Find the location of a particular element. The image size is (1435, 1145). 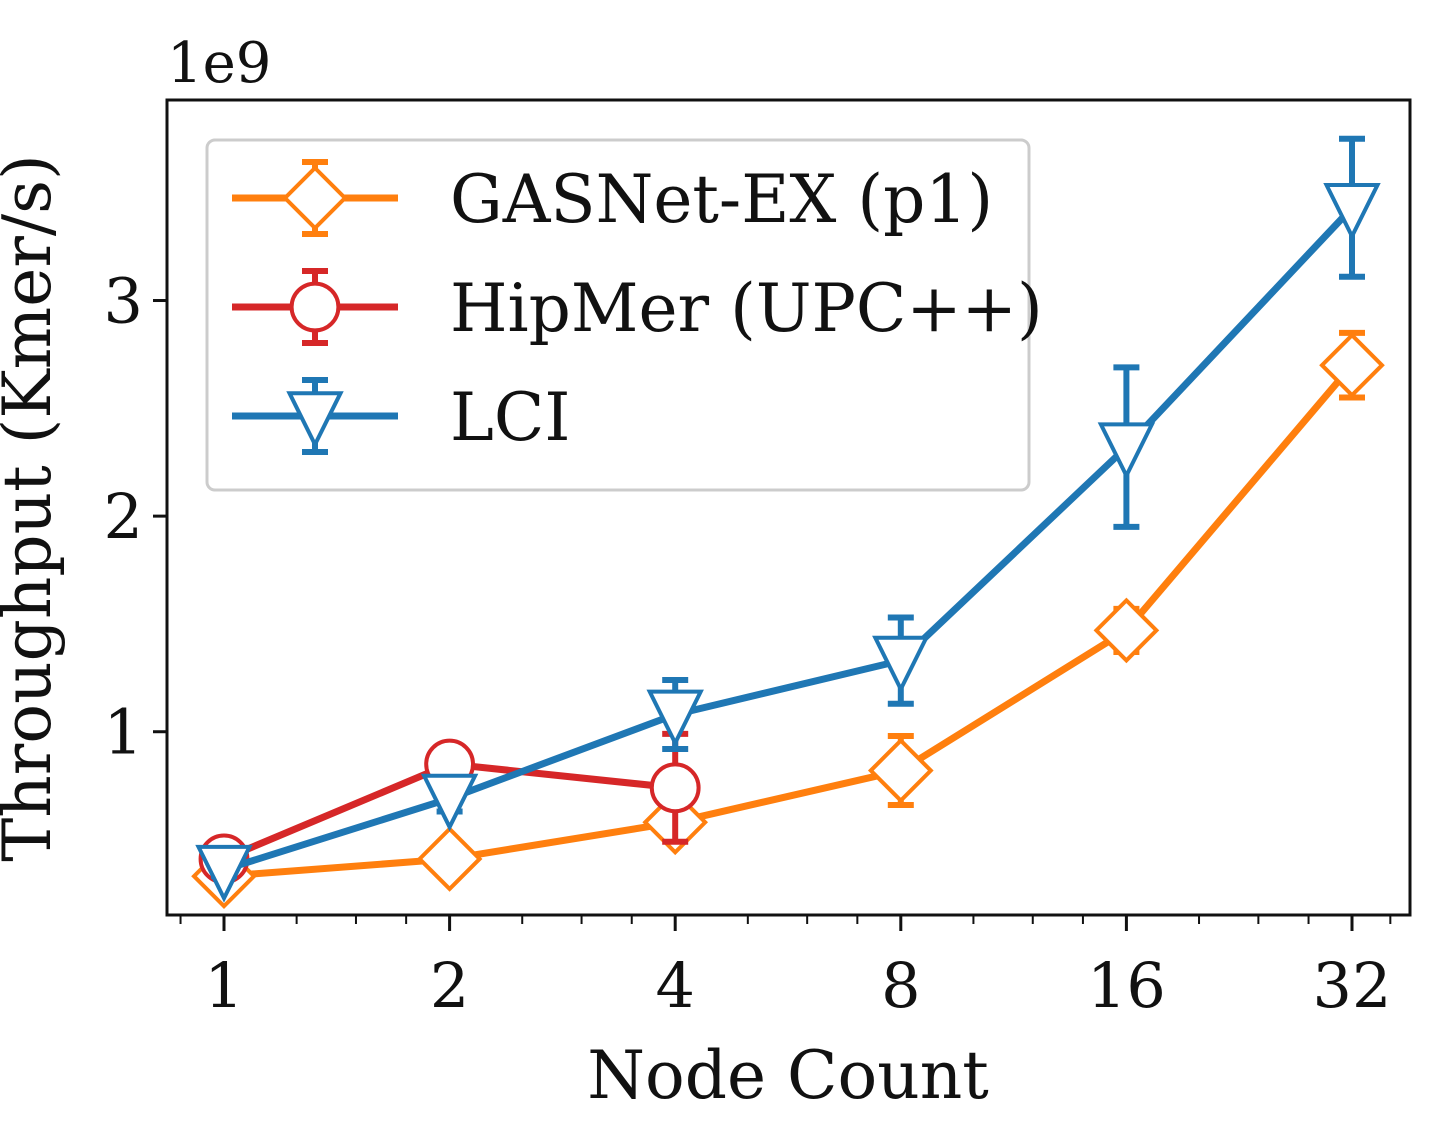

legend-entry-2: LCI is located at coordinates (401, 416).